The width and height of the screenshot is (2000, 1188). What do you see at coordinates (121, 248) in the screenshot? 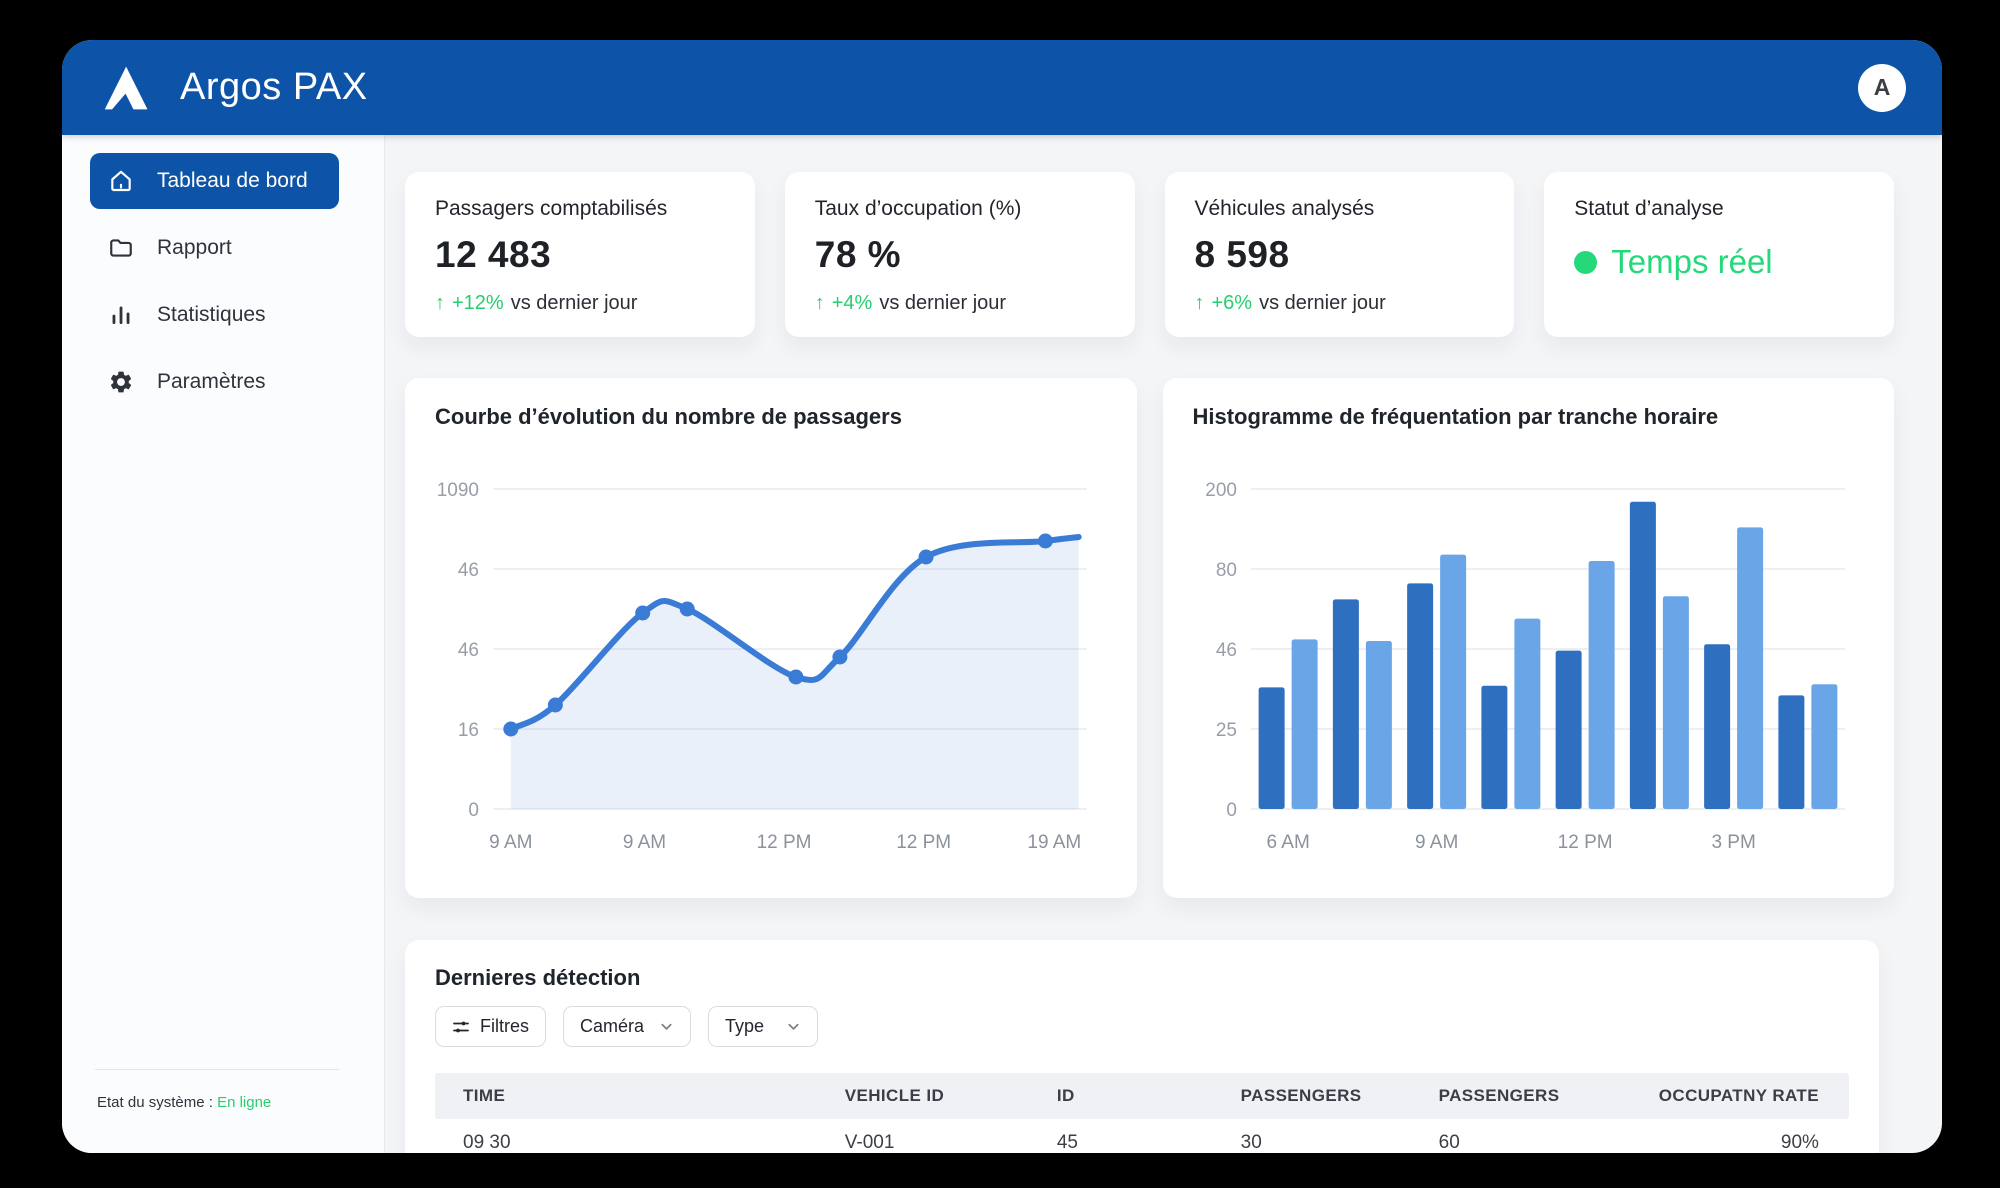
I see `folder-icon` at bounding box center [121, 248].